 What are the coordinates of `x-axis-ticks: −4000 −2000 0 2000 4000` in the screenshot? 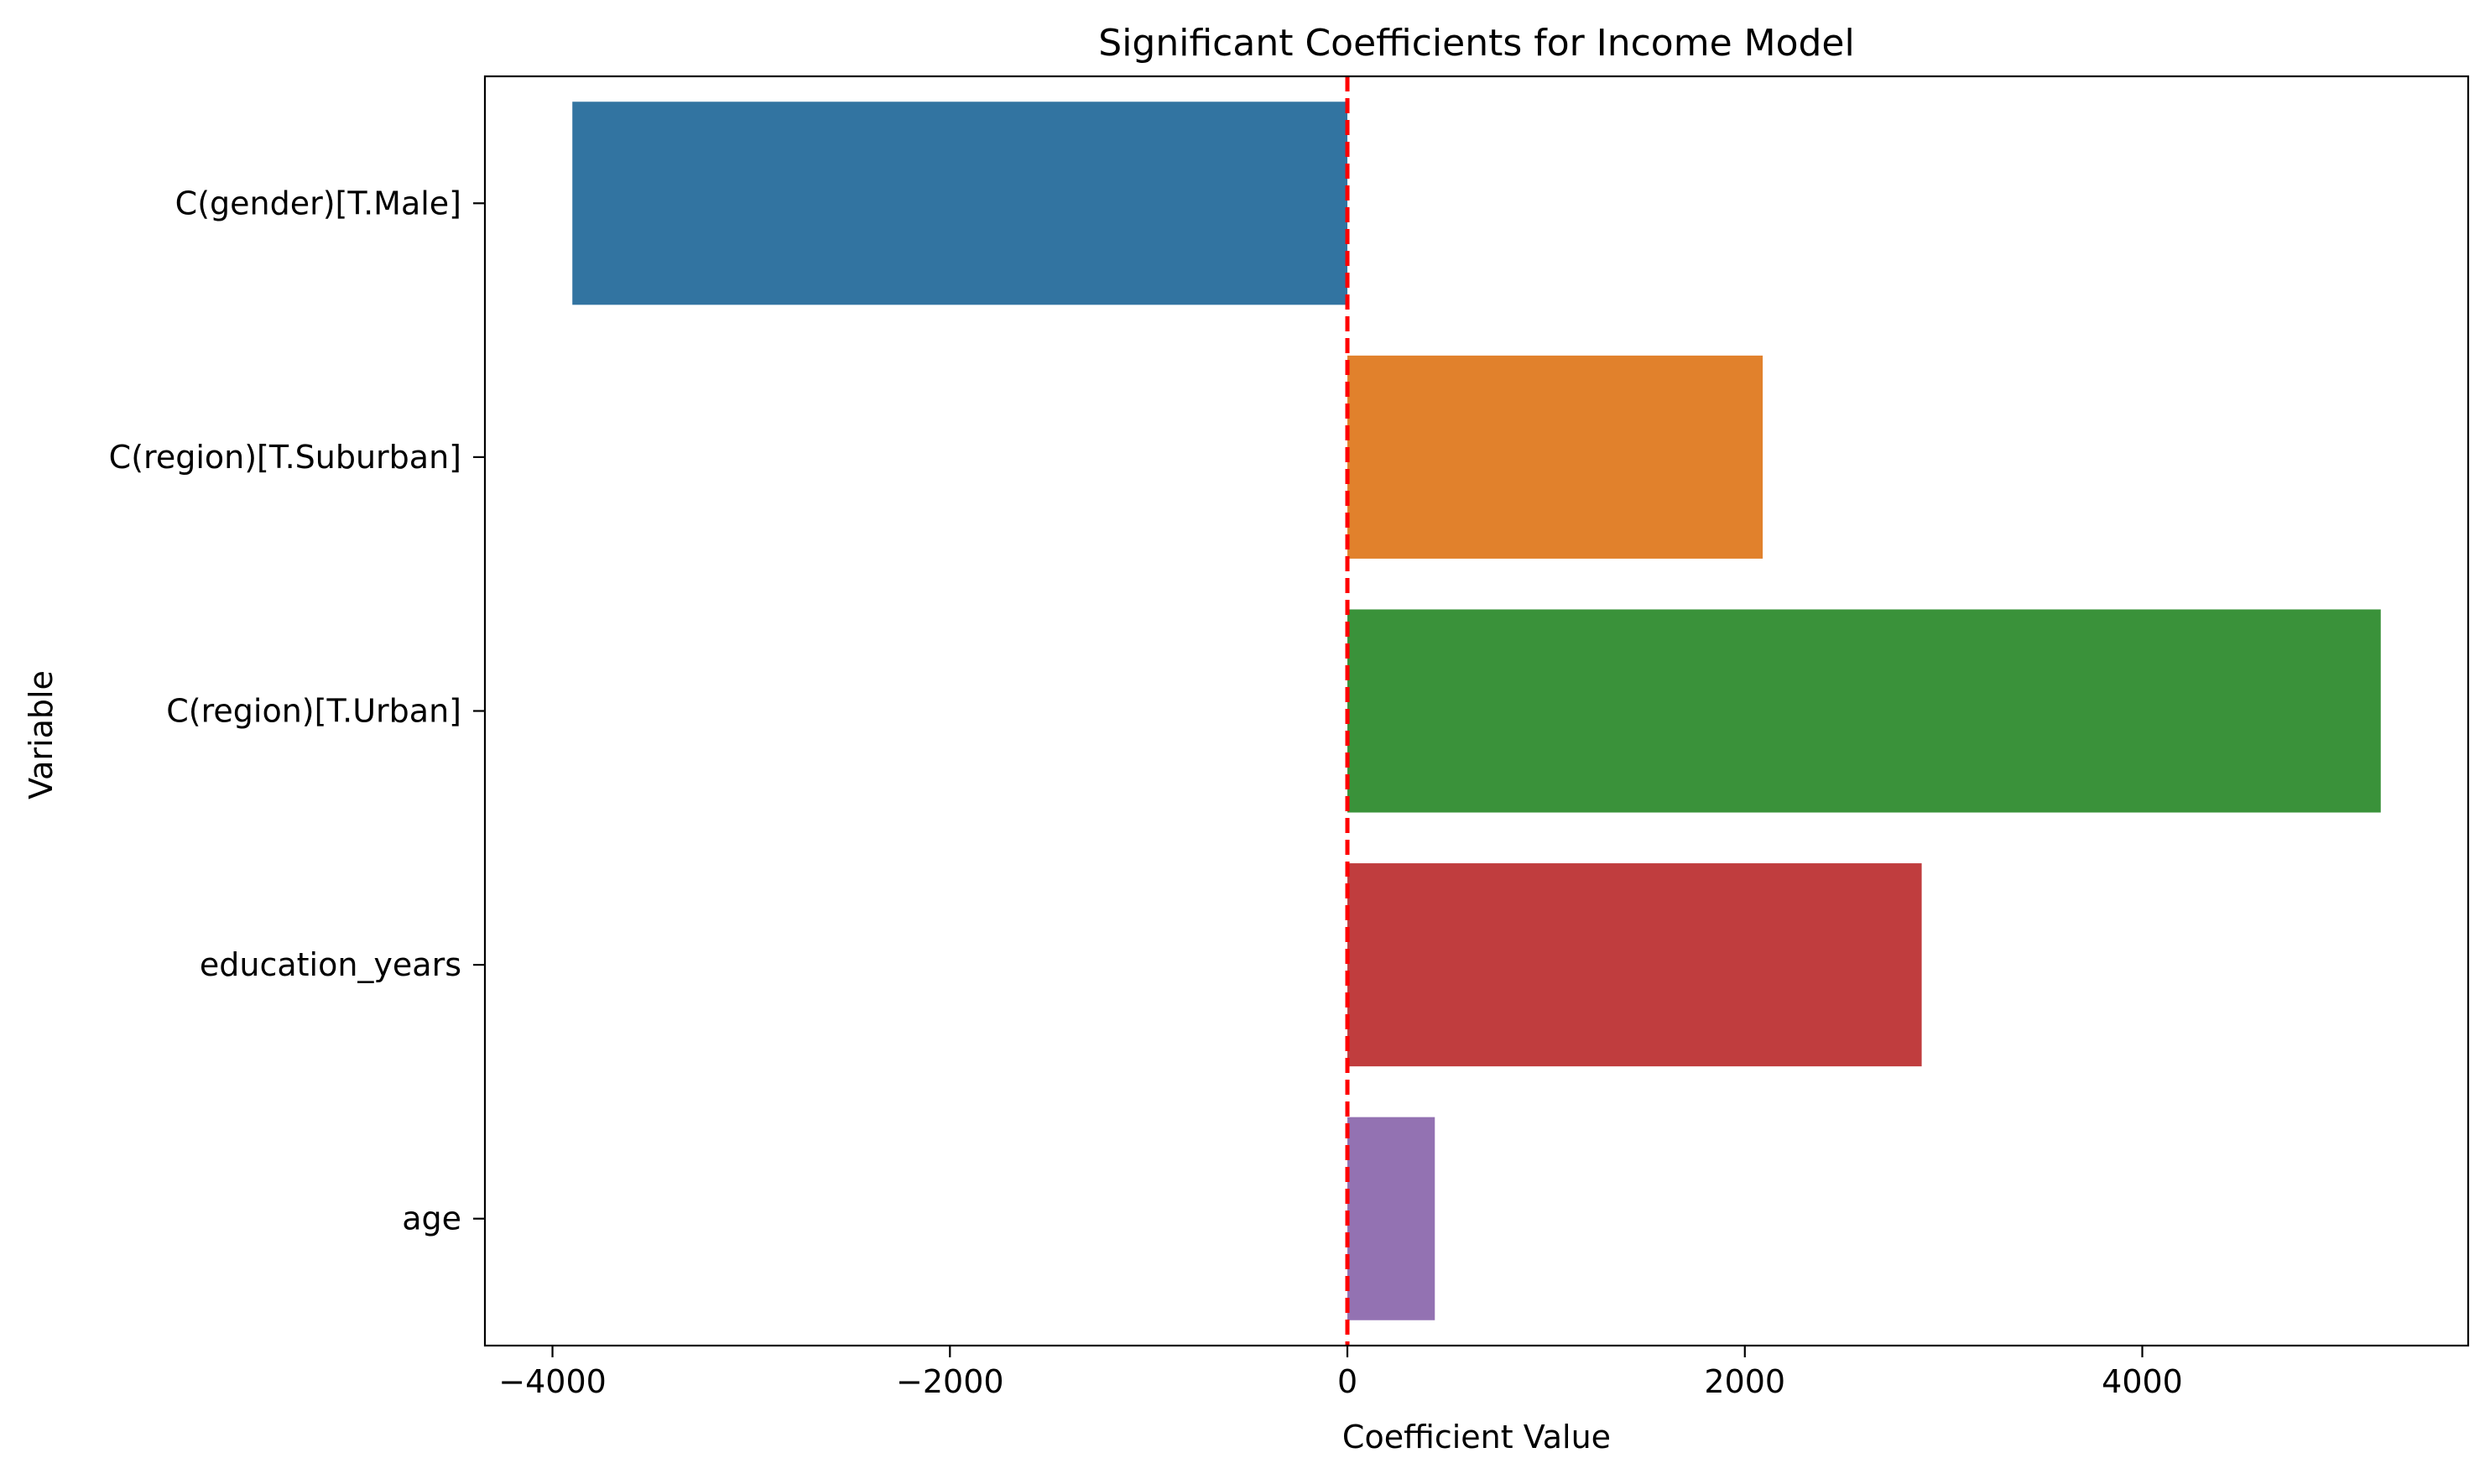 It's located at (1340, 1373).